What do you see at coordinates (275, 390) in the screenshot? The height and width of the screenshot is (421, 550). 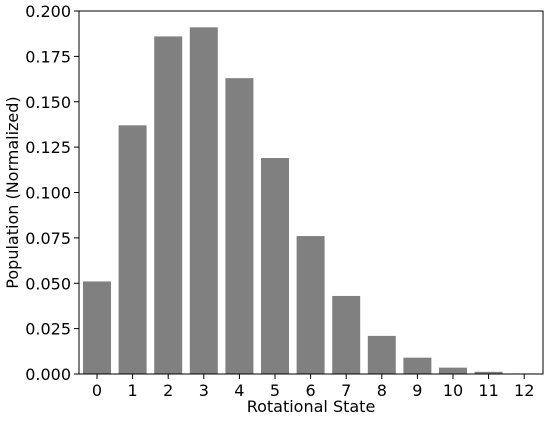 I see `x-tick-label: 5` at bounding box center [275, 390].